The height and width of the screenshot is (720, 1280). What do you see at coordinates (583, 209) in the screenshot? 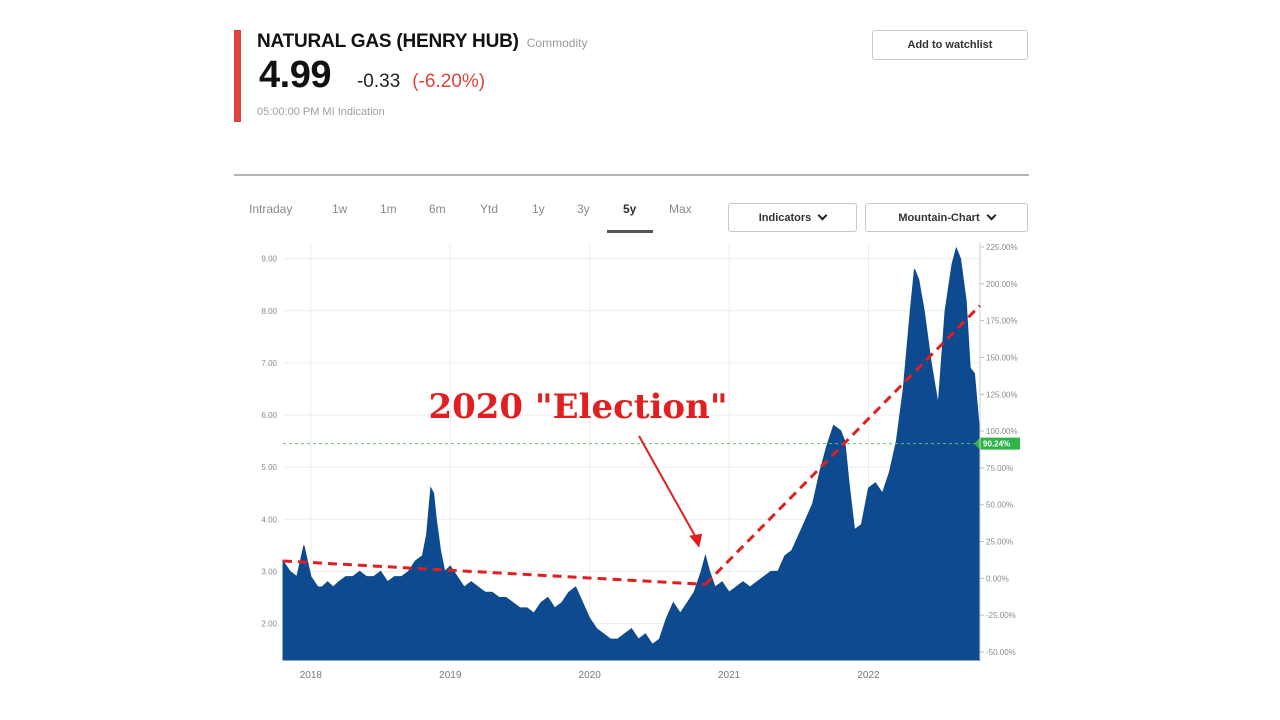
I see `tab-3y: 3y` at bounding box center [583, 209].